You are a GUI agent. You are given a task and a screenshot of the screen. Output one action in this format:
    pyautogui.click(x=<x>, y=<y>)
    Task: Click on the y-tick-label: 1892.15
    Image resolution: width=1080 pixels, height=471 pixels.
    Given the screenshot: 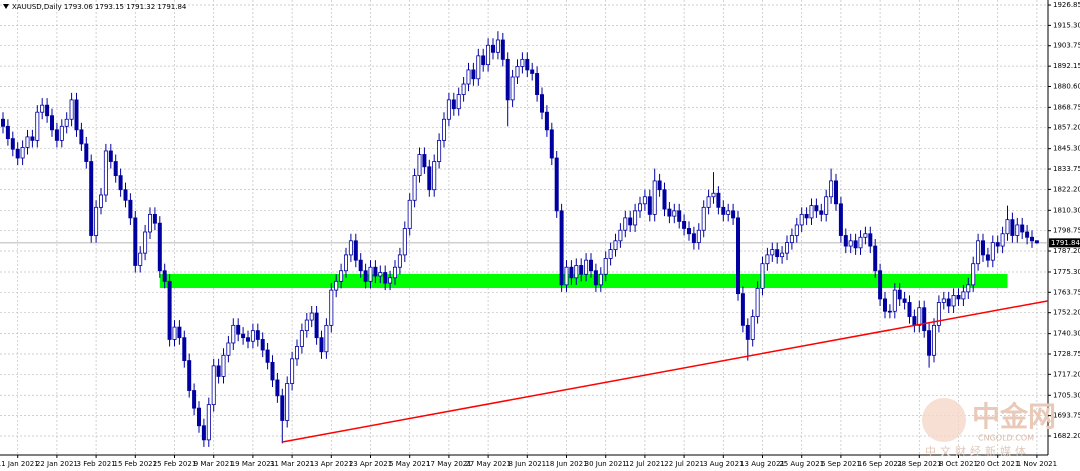 What is the action you would take?
    pyautogui.click(x=1066, y=66)
    